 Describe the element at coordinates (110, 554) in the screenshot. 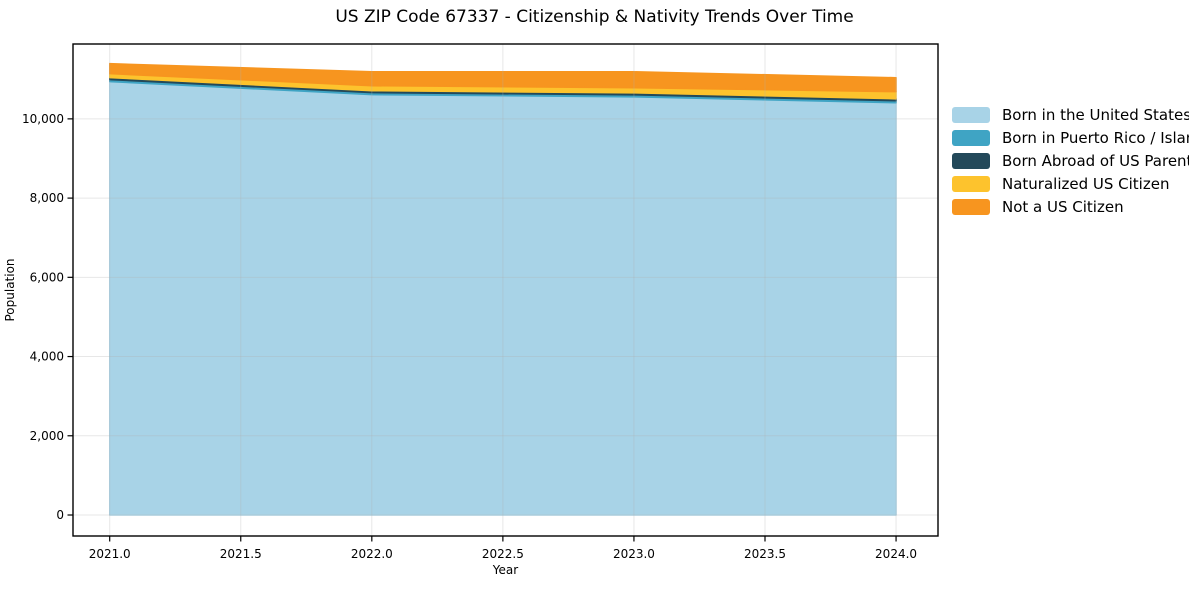

I see `x-tick-label: 2021.0` at that location.